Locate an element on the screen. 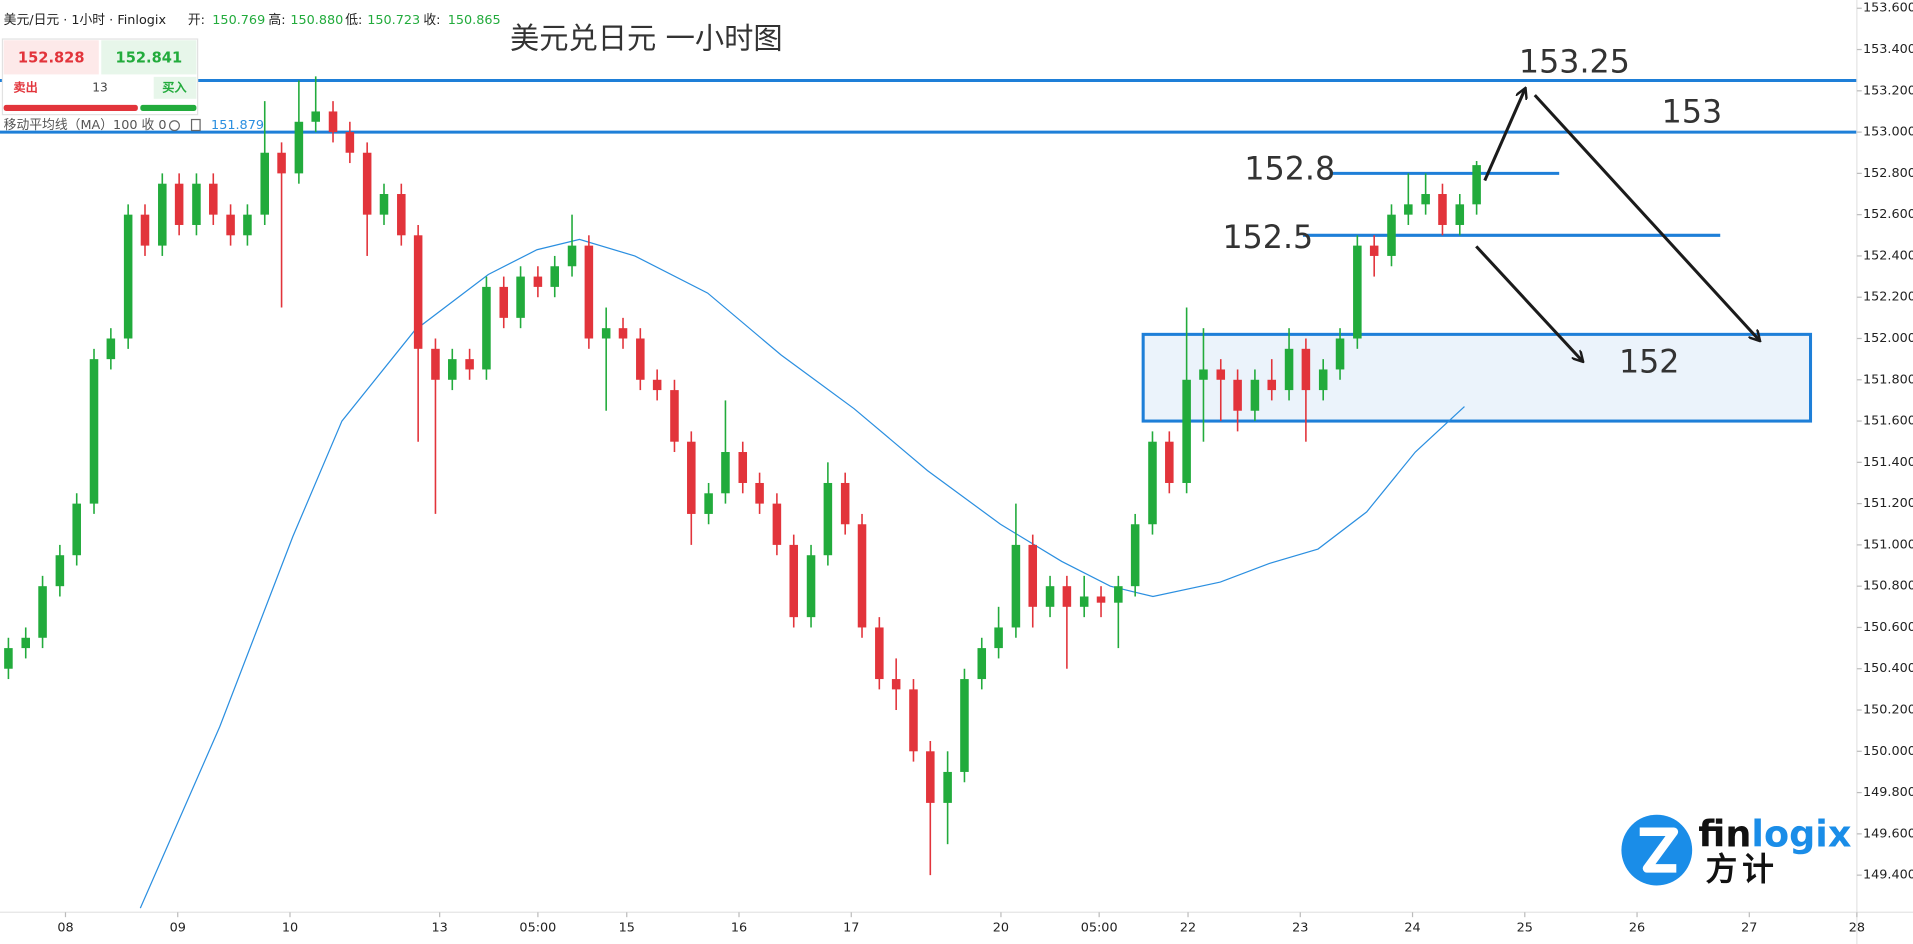 The height and width of the screenshot is (944, 1913). y-tick-label: 152.200 is located at coordinates (1888, 297).